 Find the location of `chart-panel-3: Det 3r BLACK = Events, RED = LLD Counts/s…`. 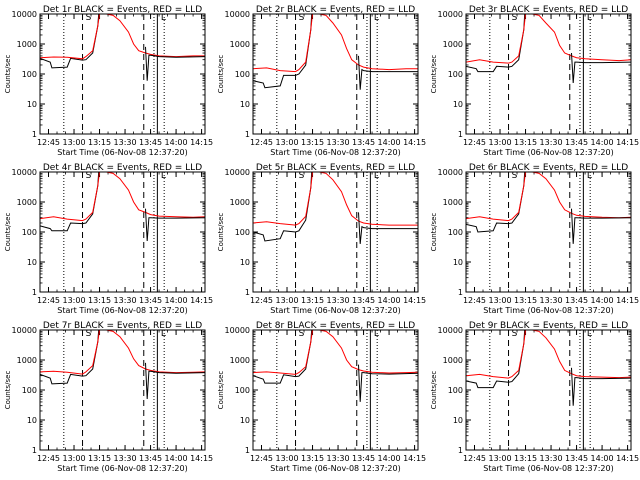

chart-panel-3: Det 3r BLACK = Events, RED = LLD Counts/s… is located at coordinates (534, 81).